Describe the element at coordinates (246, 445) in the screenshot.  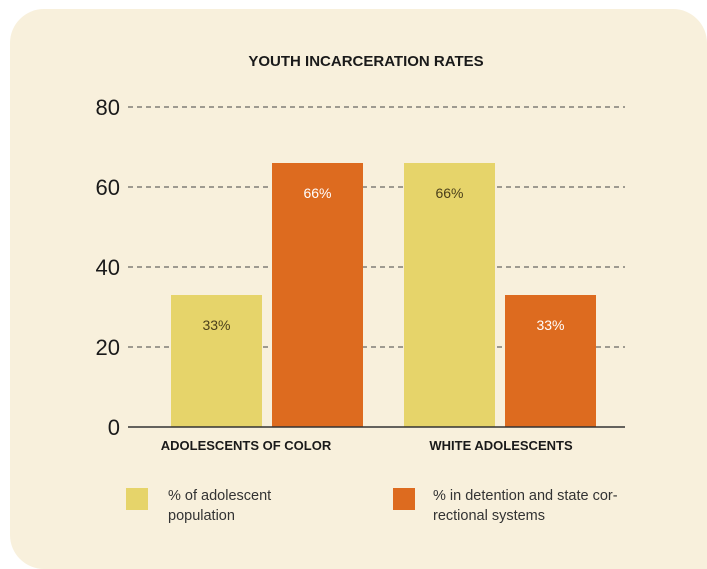
I see `x-tick-label: ADOLESCENTS OF COLOR` at that location.